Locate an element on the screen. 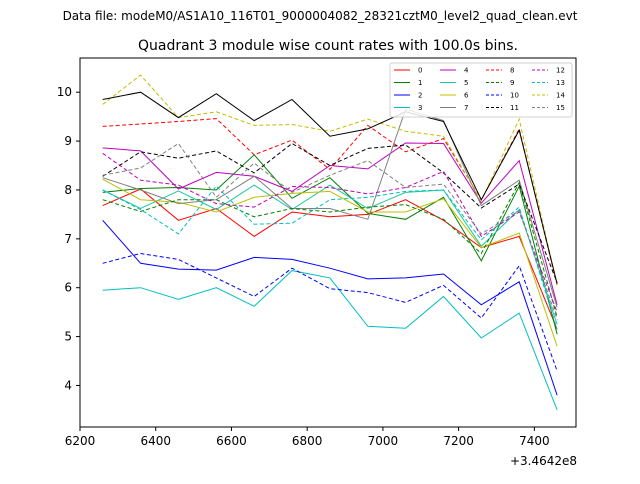  y-tick-label: 9 is located at coordinates (68, 141).